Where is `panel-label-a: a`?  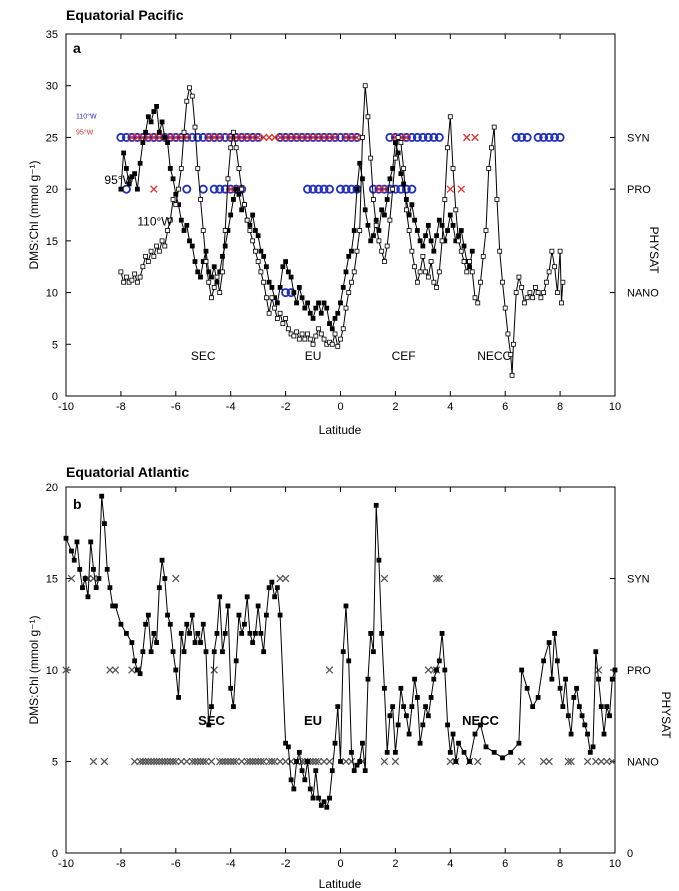 panel-label-a: a is located at coordinates (77, 48).